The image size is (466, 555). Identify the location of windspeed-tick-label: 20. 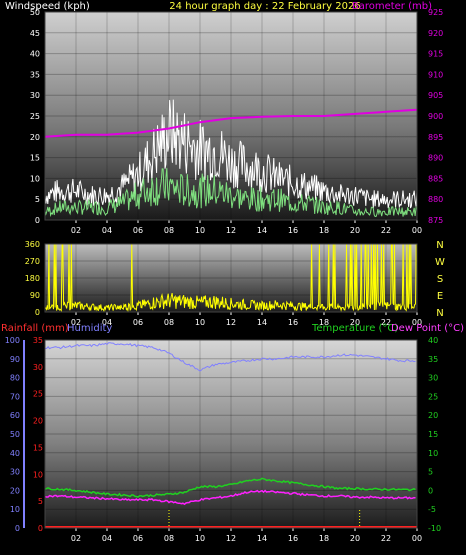
(35, 137).